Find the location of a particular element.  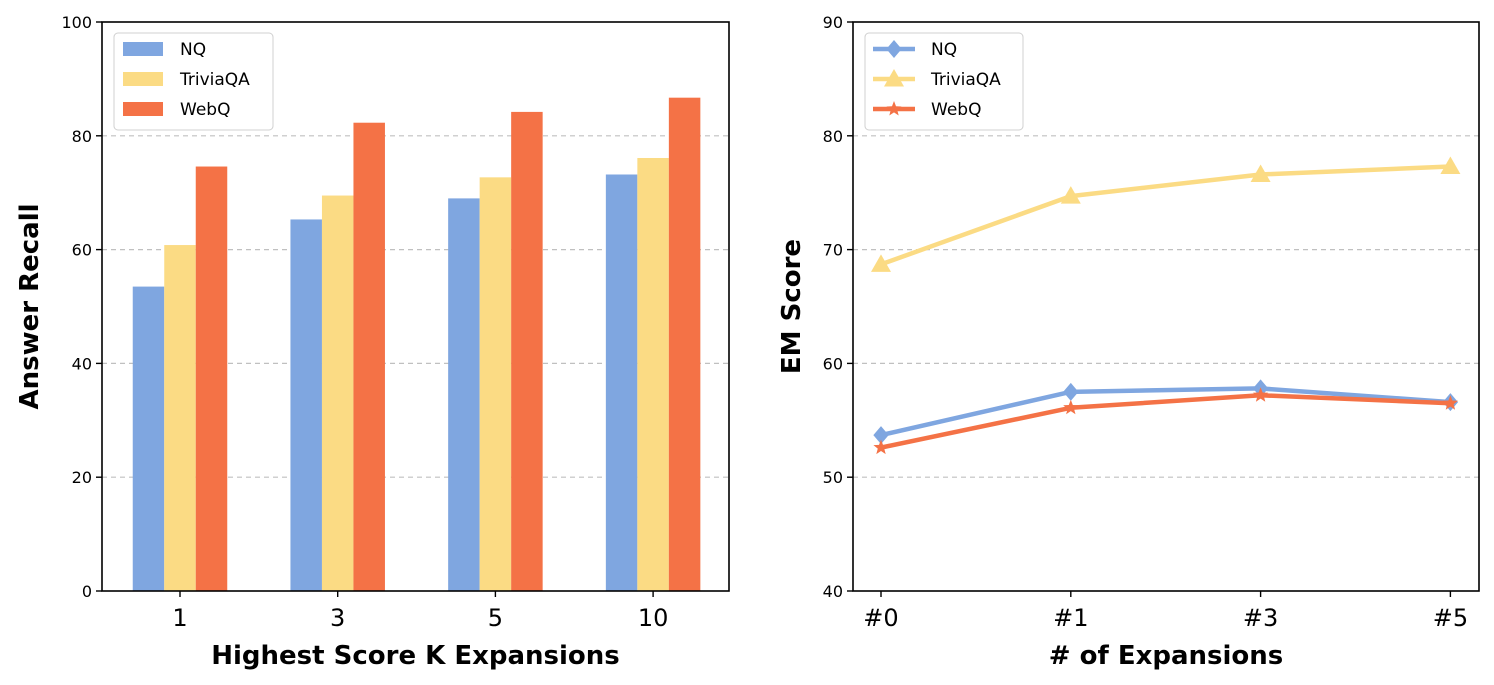

x-tick-label: #1 is located at coordinates (1070, 618).